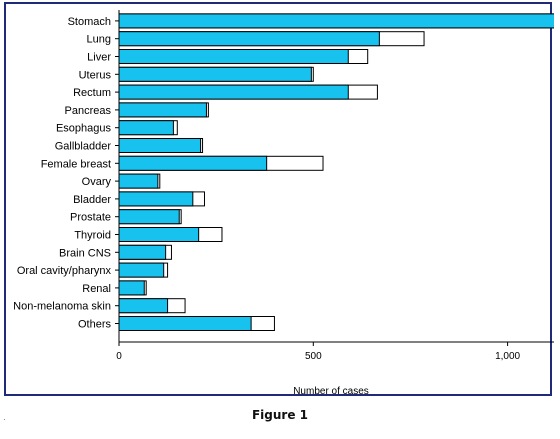  What do you see at coordinates (4, 419) in the screenshot?
I see `corner-mark: ·` at bounding box center [4, 419].